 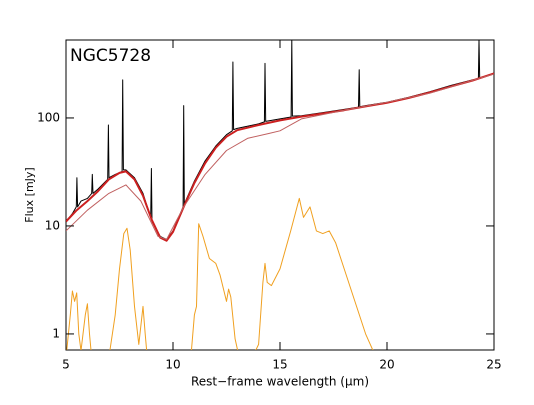 What do you see at coordinates (493, 365) in the screenshot?
I see `x-tick-label: 25` at bounding box center [493, 365].